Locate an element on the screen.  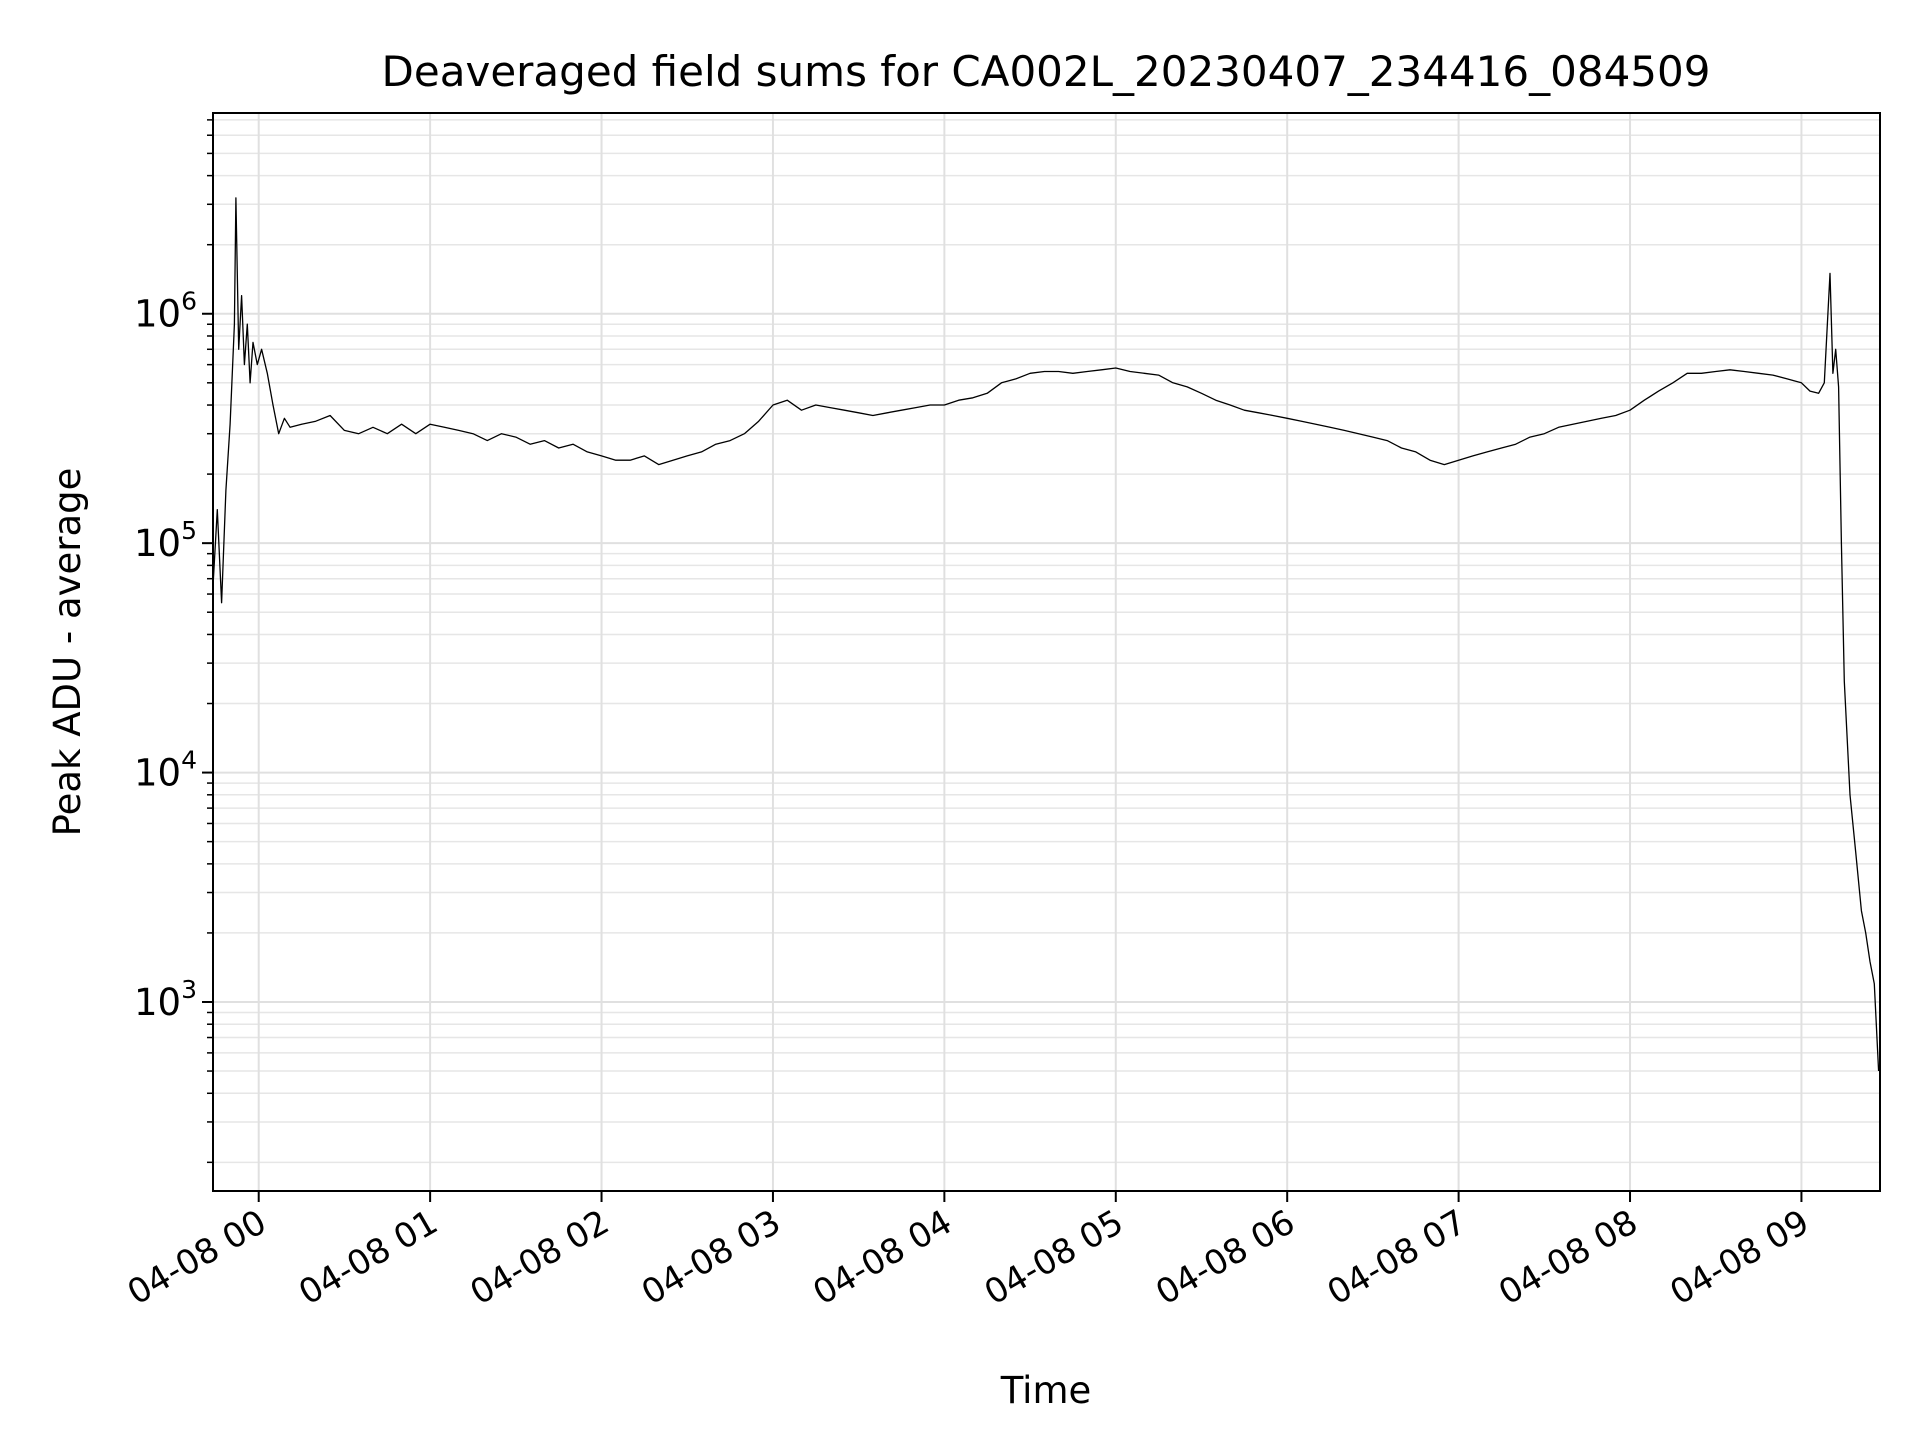
x-axis-label: Time is located at coordinates (1046, 1390).